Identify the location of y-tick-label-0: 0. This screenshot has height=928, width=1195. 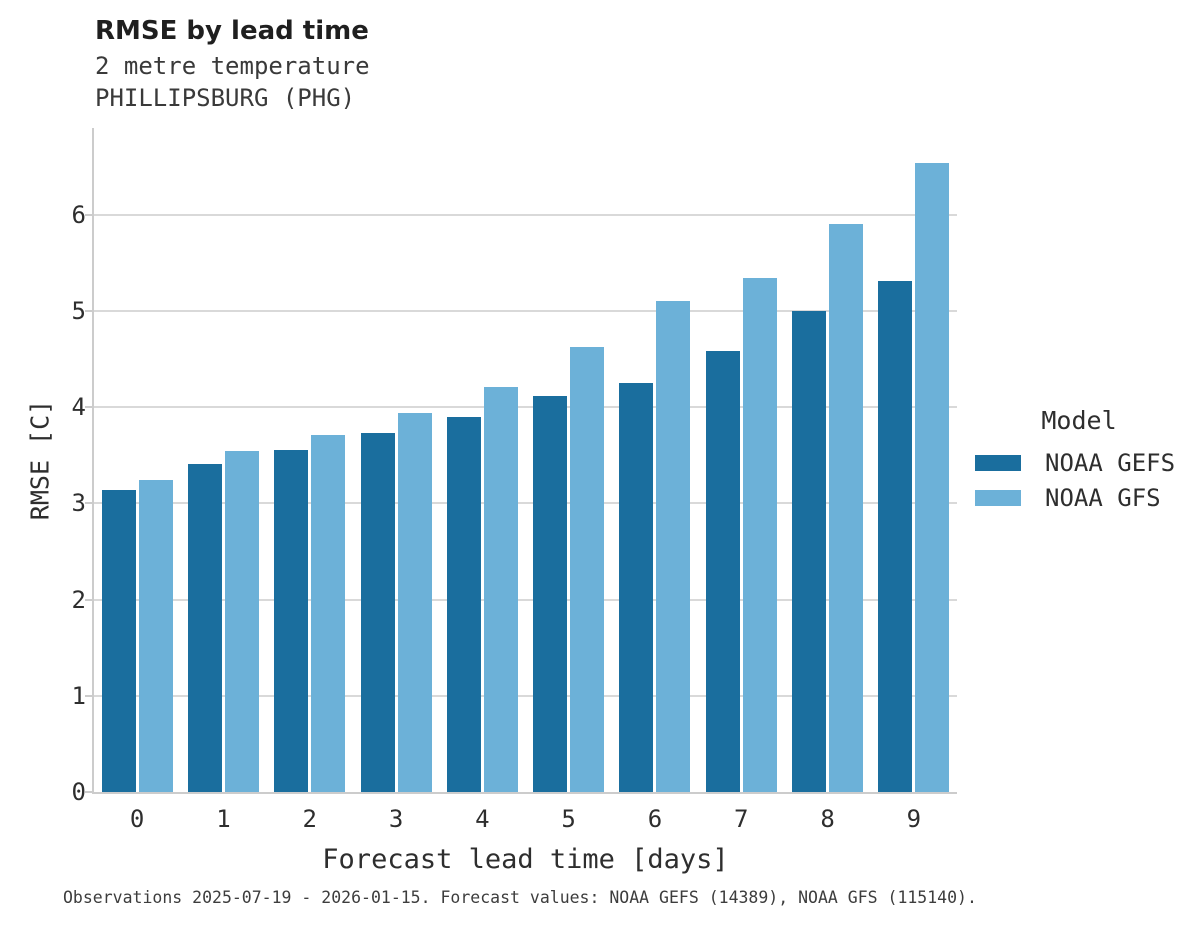
(78, 792).